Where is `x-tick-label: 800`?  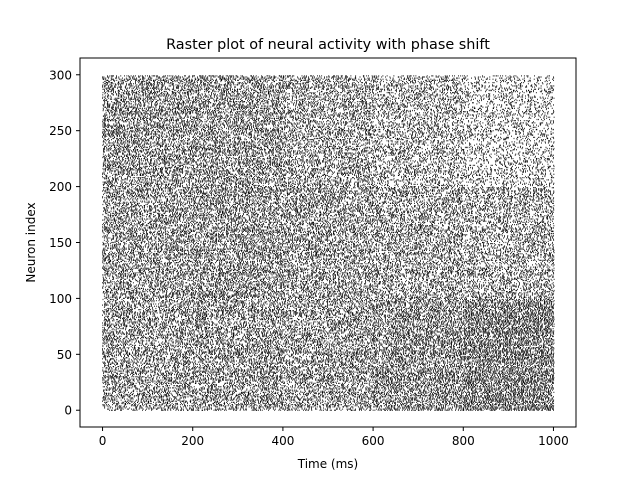 x-tick-label: 800 is located at coordinates (463, 441).